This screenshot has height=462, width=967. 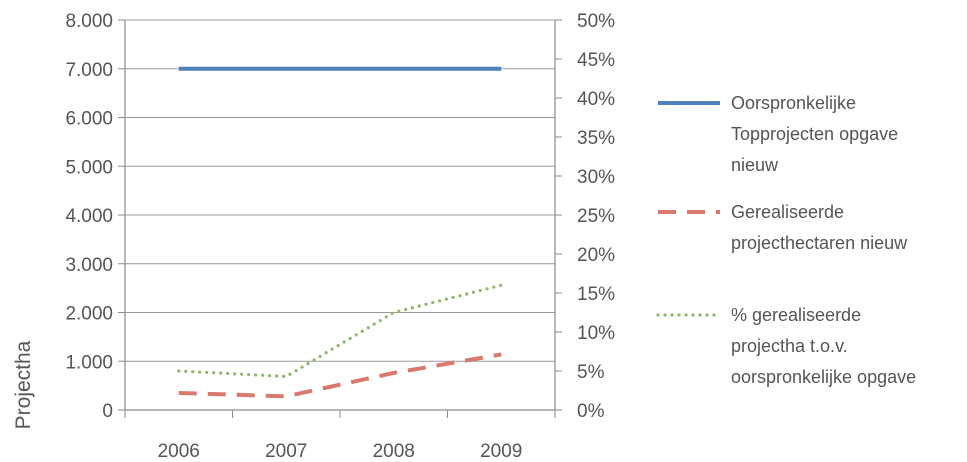 I want to click on legend-label-1: Oorspronkelijke Topprojecten opgave nieuw, so click(x=814, y=134).